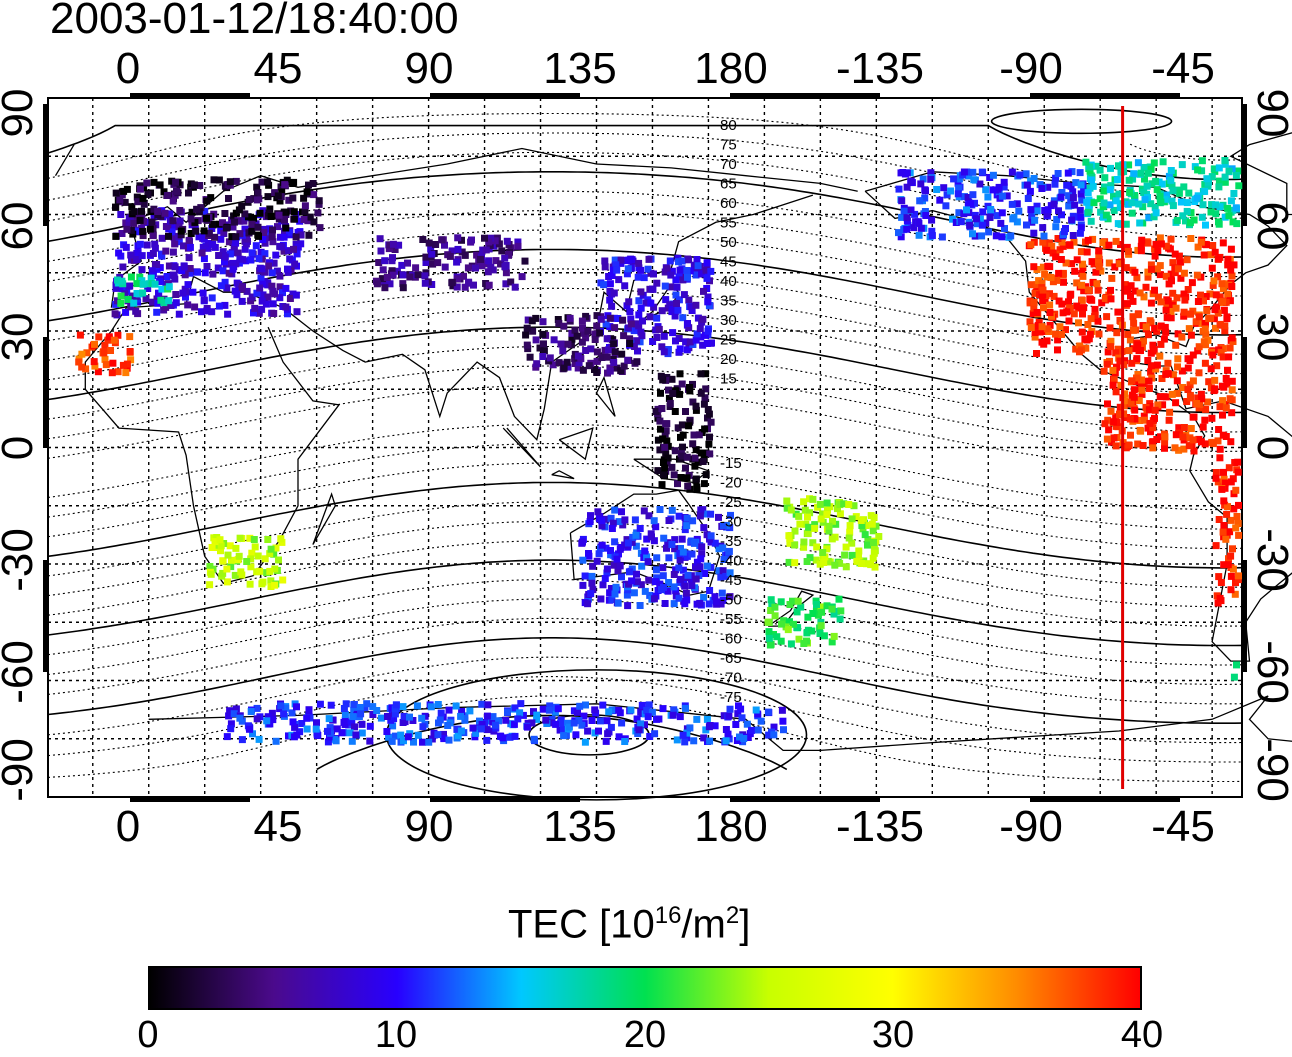  I want to click on mlat-label: -45, so click(731, 580).